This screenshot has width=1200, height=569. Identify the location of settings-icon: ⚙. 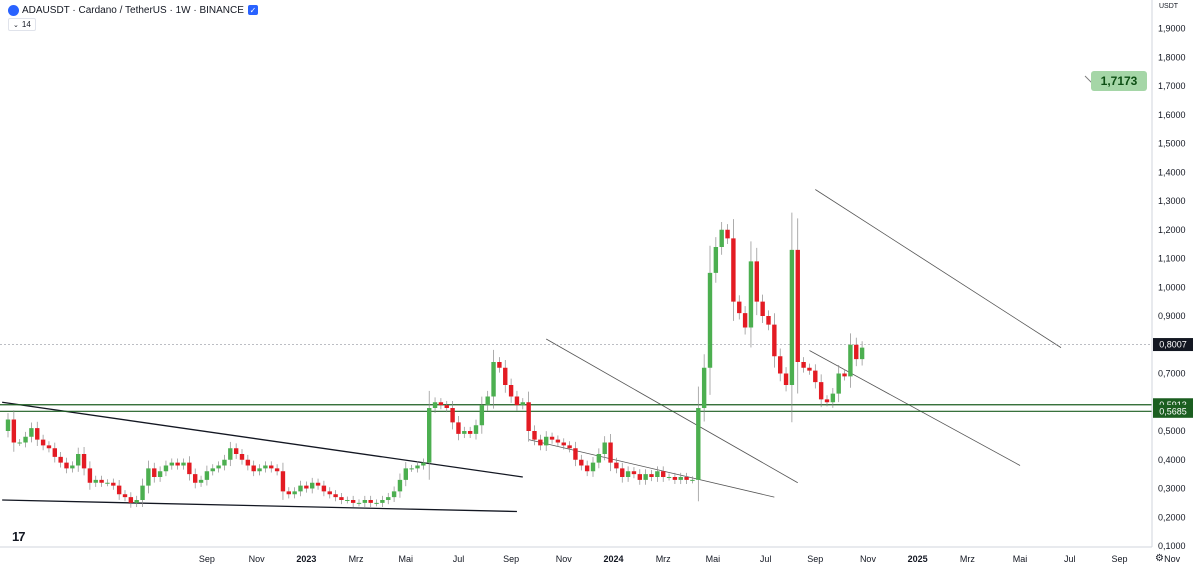
(1159, 558).